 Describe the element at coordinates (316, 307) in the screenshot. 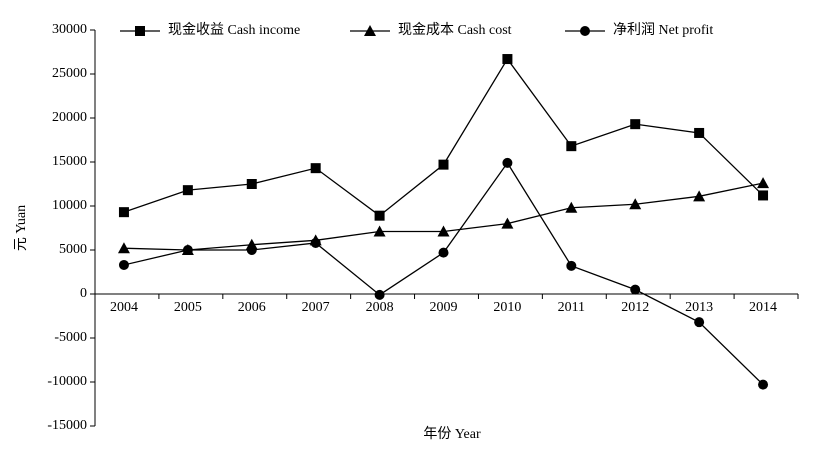

I see `x-tick-label: 2007` at that location.